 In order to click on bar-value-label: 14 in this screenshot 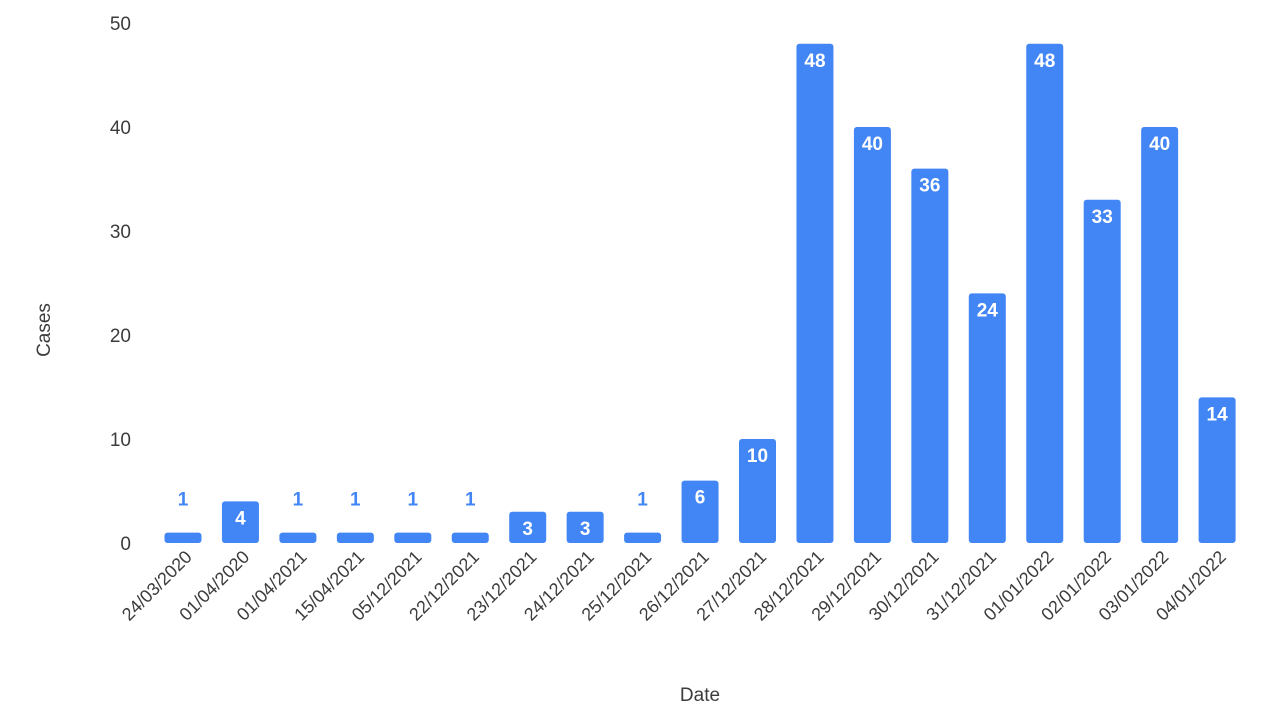, I will do `click(1218, 414)`.